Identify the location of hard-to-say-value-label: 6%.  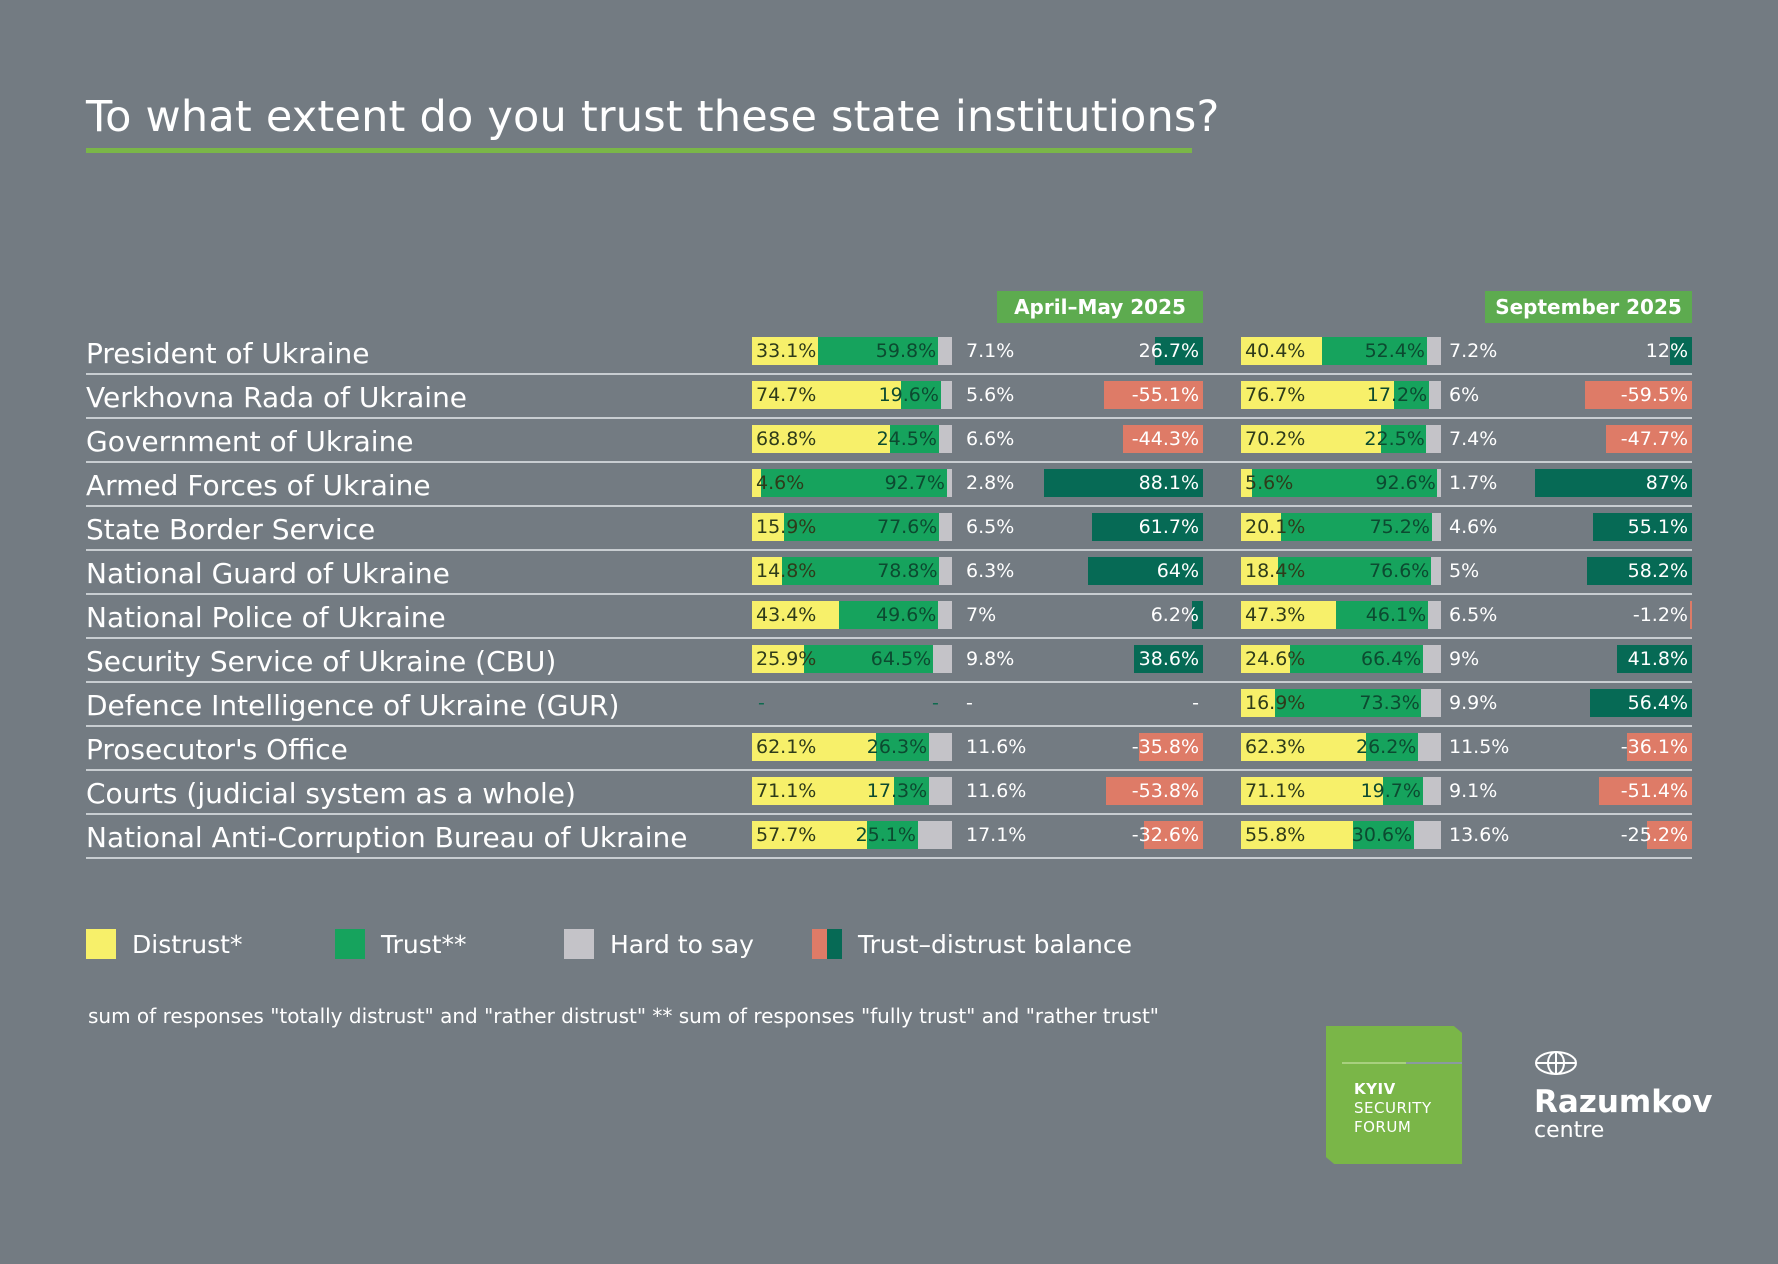
(1464, 395).